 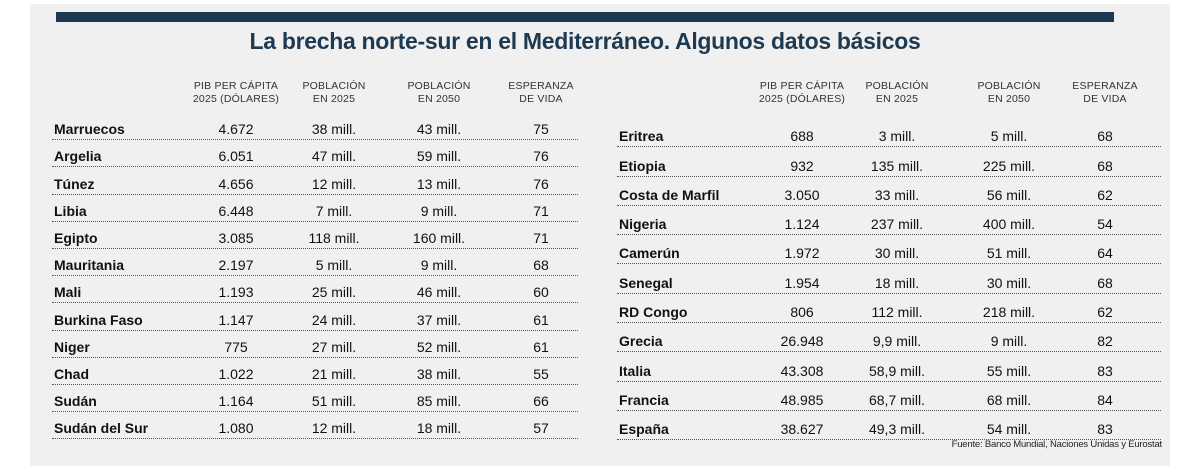 I want to click on value-cell-pop2050: 52 mill., so click(x=439, y=346).